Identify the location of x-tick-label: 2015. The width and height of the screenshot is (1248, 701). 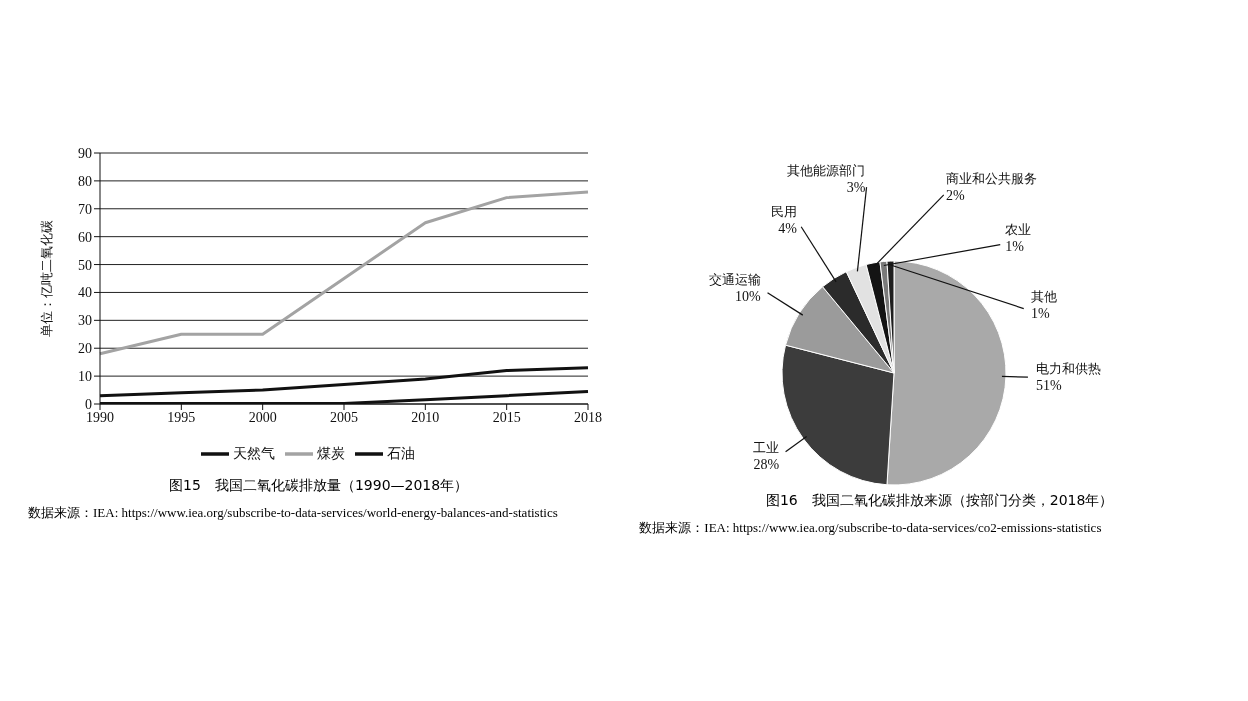
(506, 417).